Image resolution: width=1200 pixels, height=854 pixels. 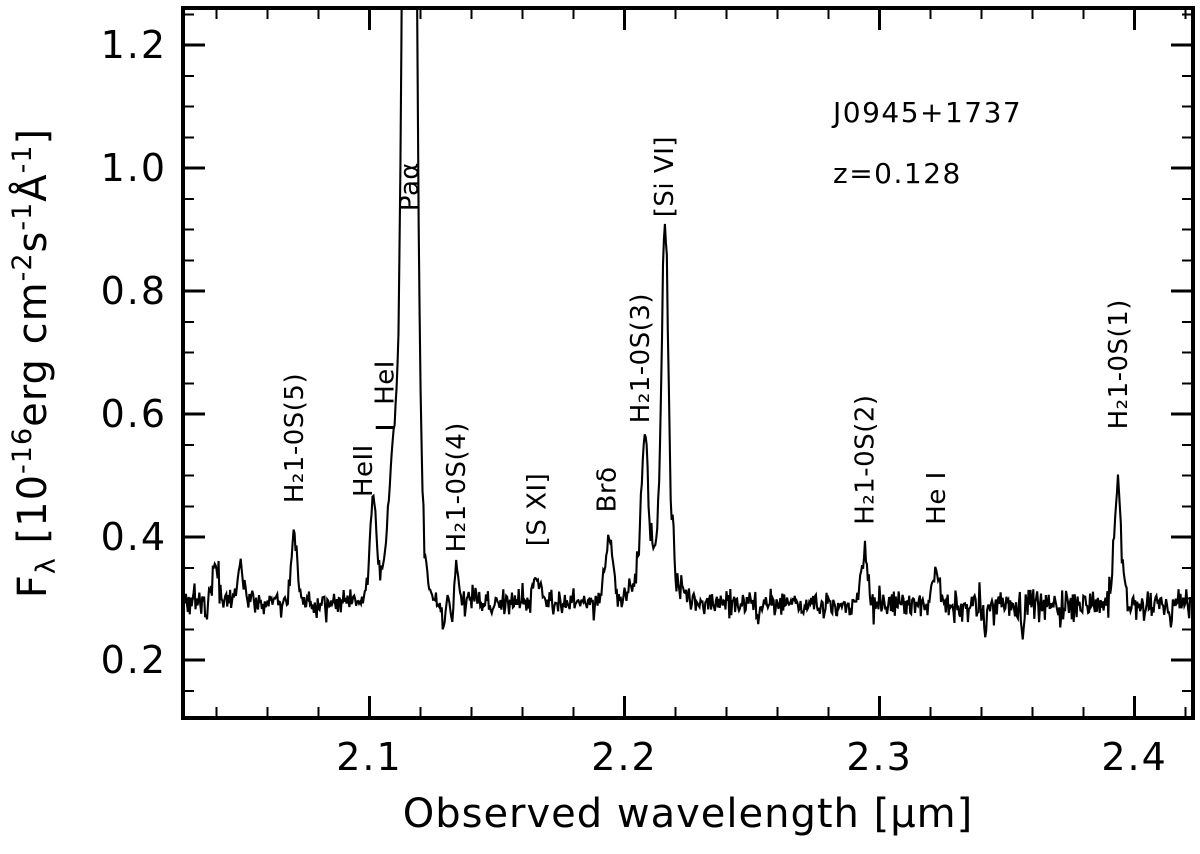 I want to click on line-label: [Si VI], so click(x=665, y=176).